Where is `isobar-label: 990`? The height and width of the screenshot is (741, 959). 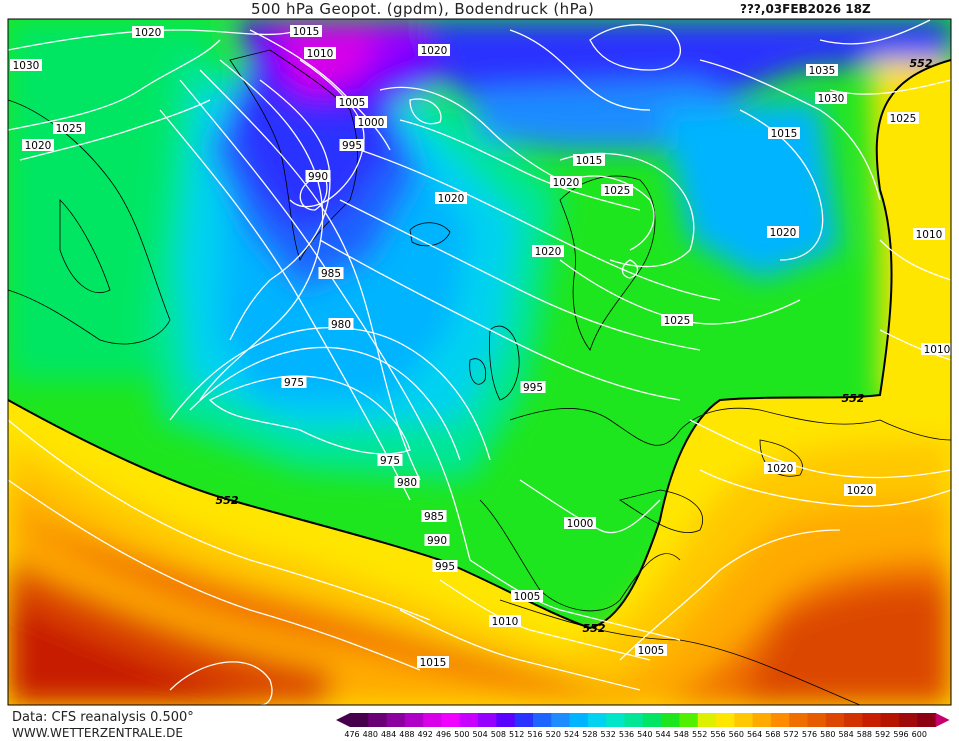 isobar-label: 990 is located at coordinates (437, 540).